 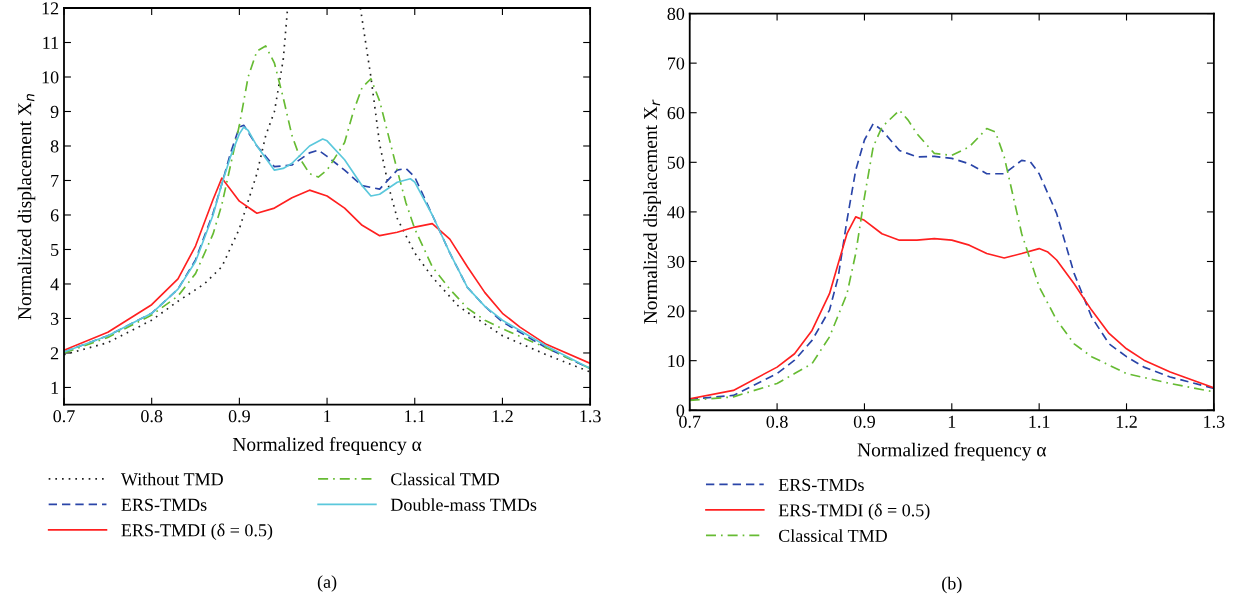 What do you see at coordinates (54, 215) in the screenshot?
I see `y-tick-label: 6` at bounding box center [54, 215].